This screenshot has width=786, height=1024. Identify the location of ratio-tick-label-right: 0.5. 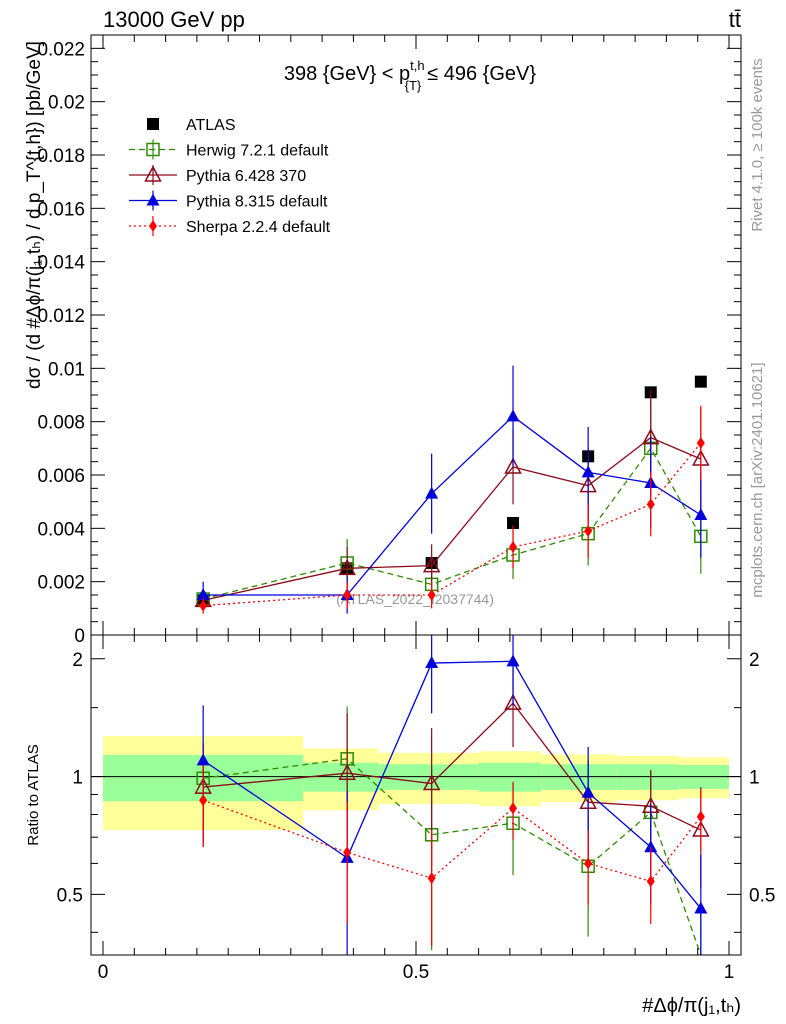
(762, 895).